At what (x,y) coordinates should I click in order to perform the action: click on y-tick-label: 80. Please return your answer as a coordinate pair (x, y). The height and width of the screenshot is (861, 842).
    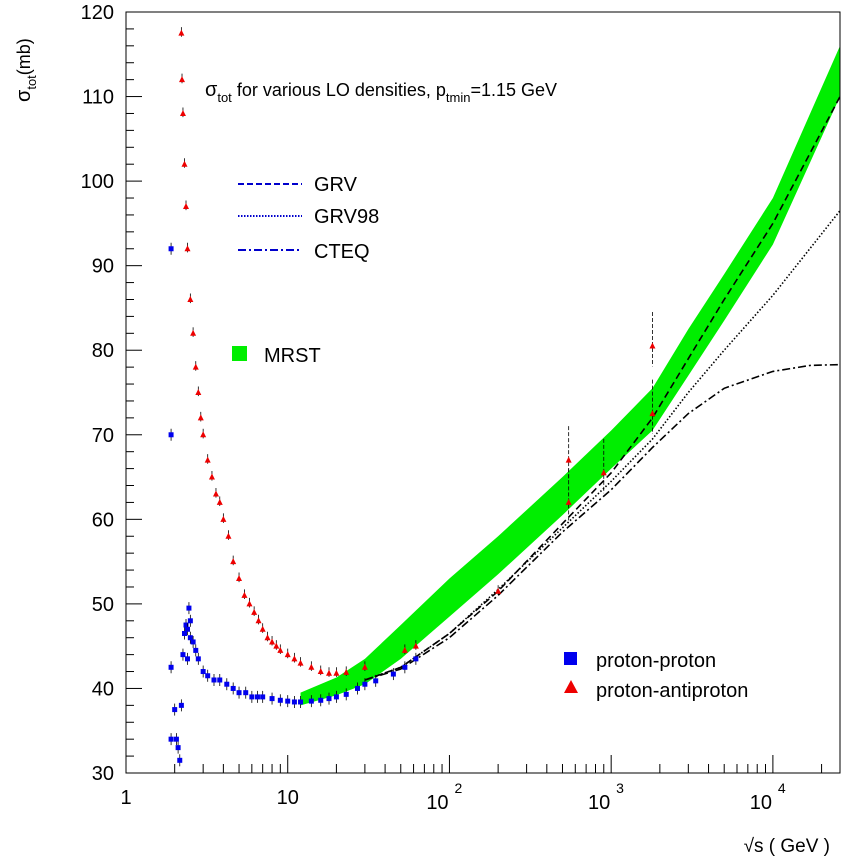
    Looking at the image, I should click on (103, 351).